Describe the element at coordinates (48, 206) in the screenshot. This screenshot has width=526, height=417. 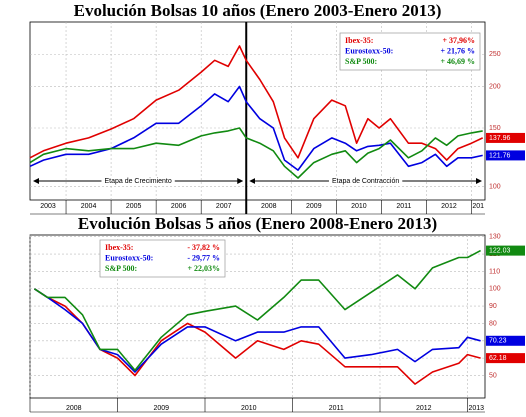
I see `x-tick-label: 2003` at that location.